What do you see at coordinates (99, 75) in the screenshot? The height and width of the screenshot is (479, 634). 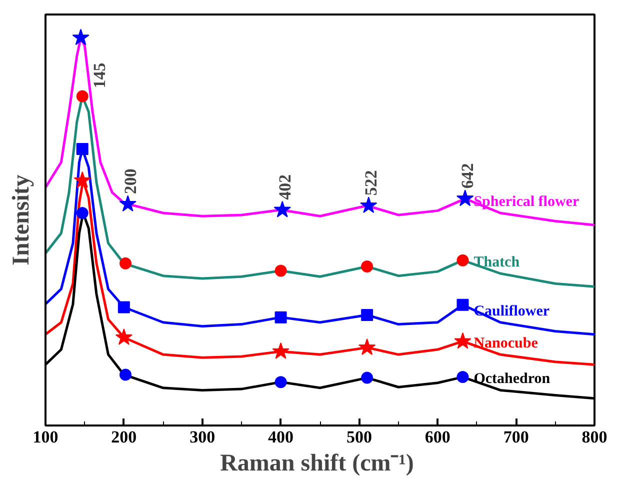 I see `annotation: 145` at bounding box center [99, 75].